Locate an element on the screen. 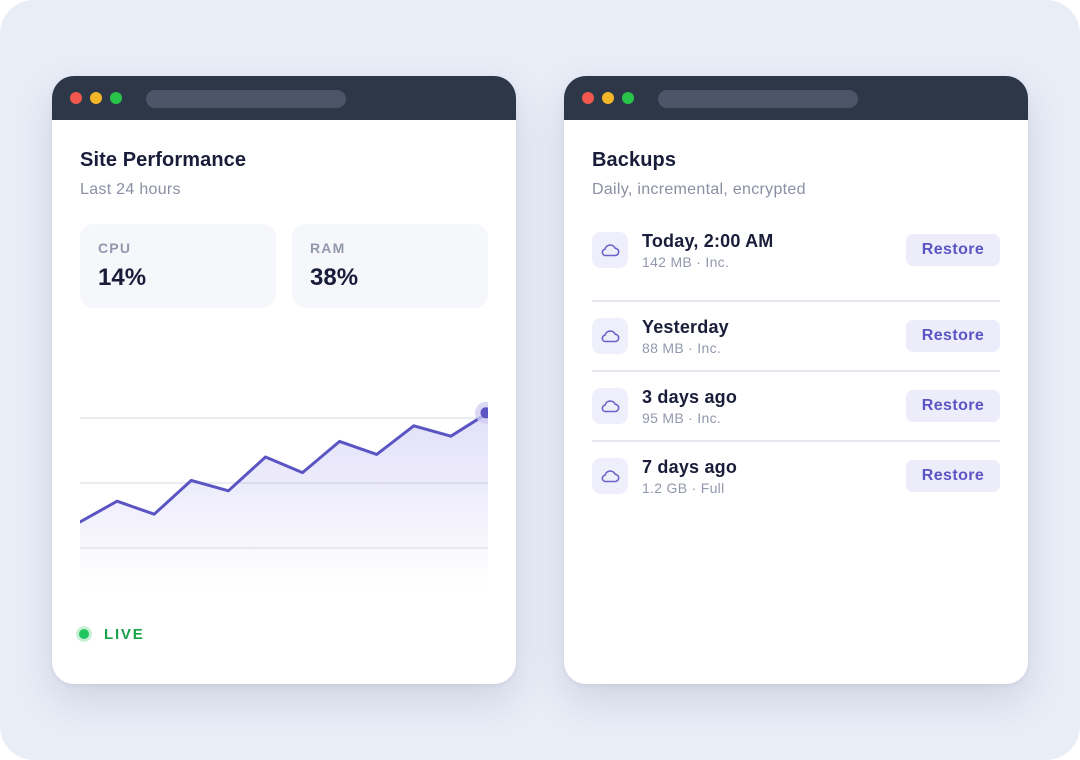  performance-area-chart is located at coordinates (284, 500).